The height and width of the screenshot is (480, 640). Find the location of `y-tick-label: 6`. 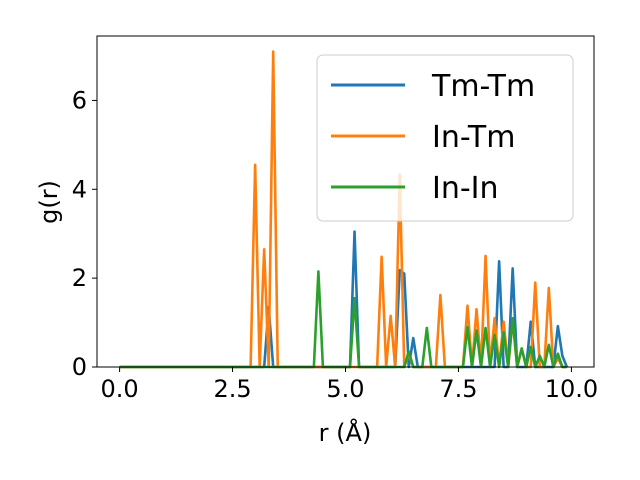

y-tick-label: 6 is located at coordinates (79, 100).